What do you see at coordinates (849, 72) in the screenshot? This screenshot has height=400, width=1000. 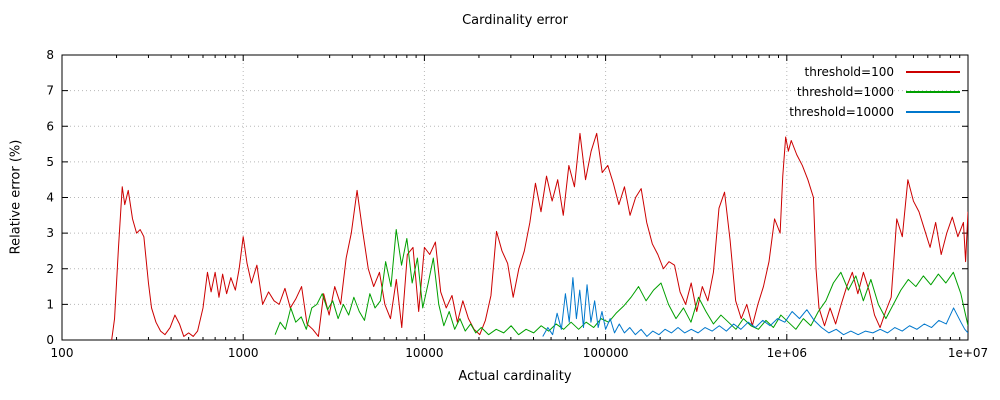 I see `legend-label: threshold=100` at bounding box center [849, 72].